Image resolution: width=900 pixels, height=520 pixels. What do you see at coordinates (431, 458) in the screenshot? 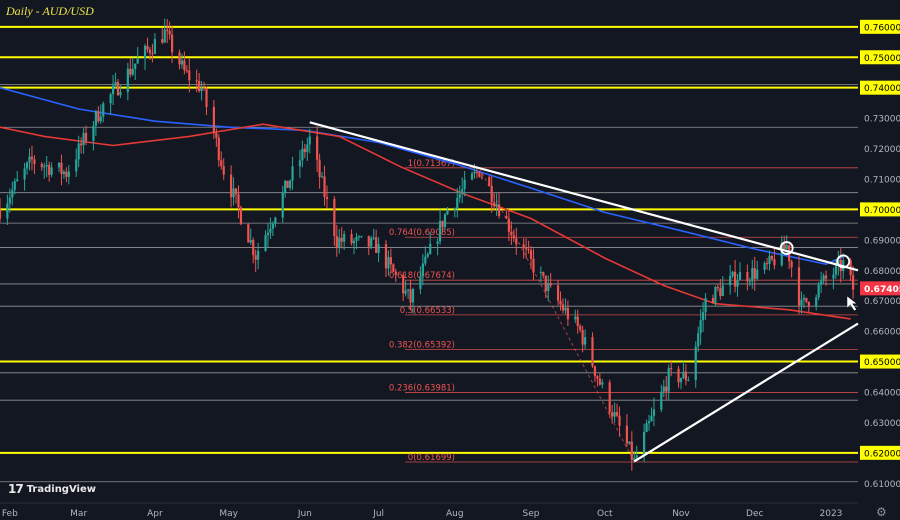
I see `fib-label-6: 0(0.61699)` at bounding box center [431, 458].